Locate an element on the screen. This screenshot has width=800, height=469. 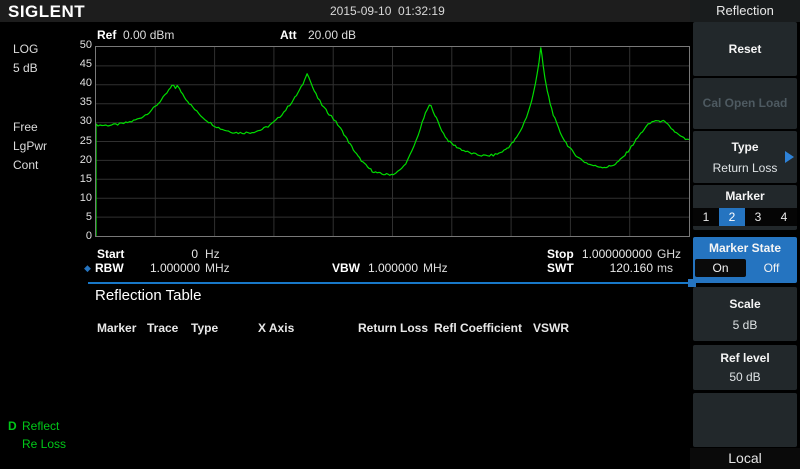
scale-type-label: LOG is located at coordinates (26, 49).